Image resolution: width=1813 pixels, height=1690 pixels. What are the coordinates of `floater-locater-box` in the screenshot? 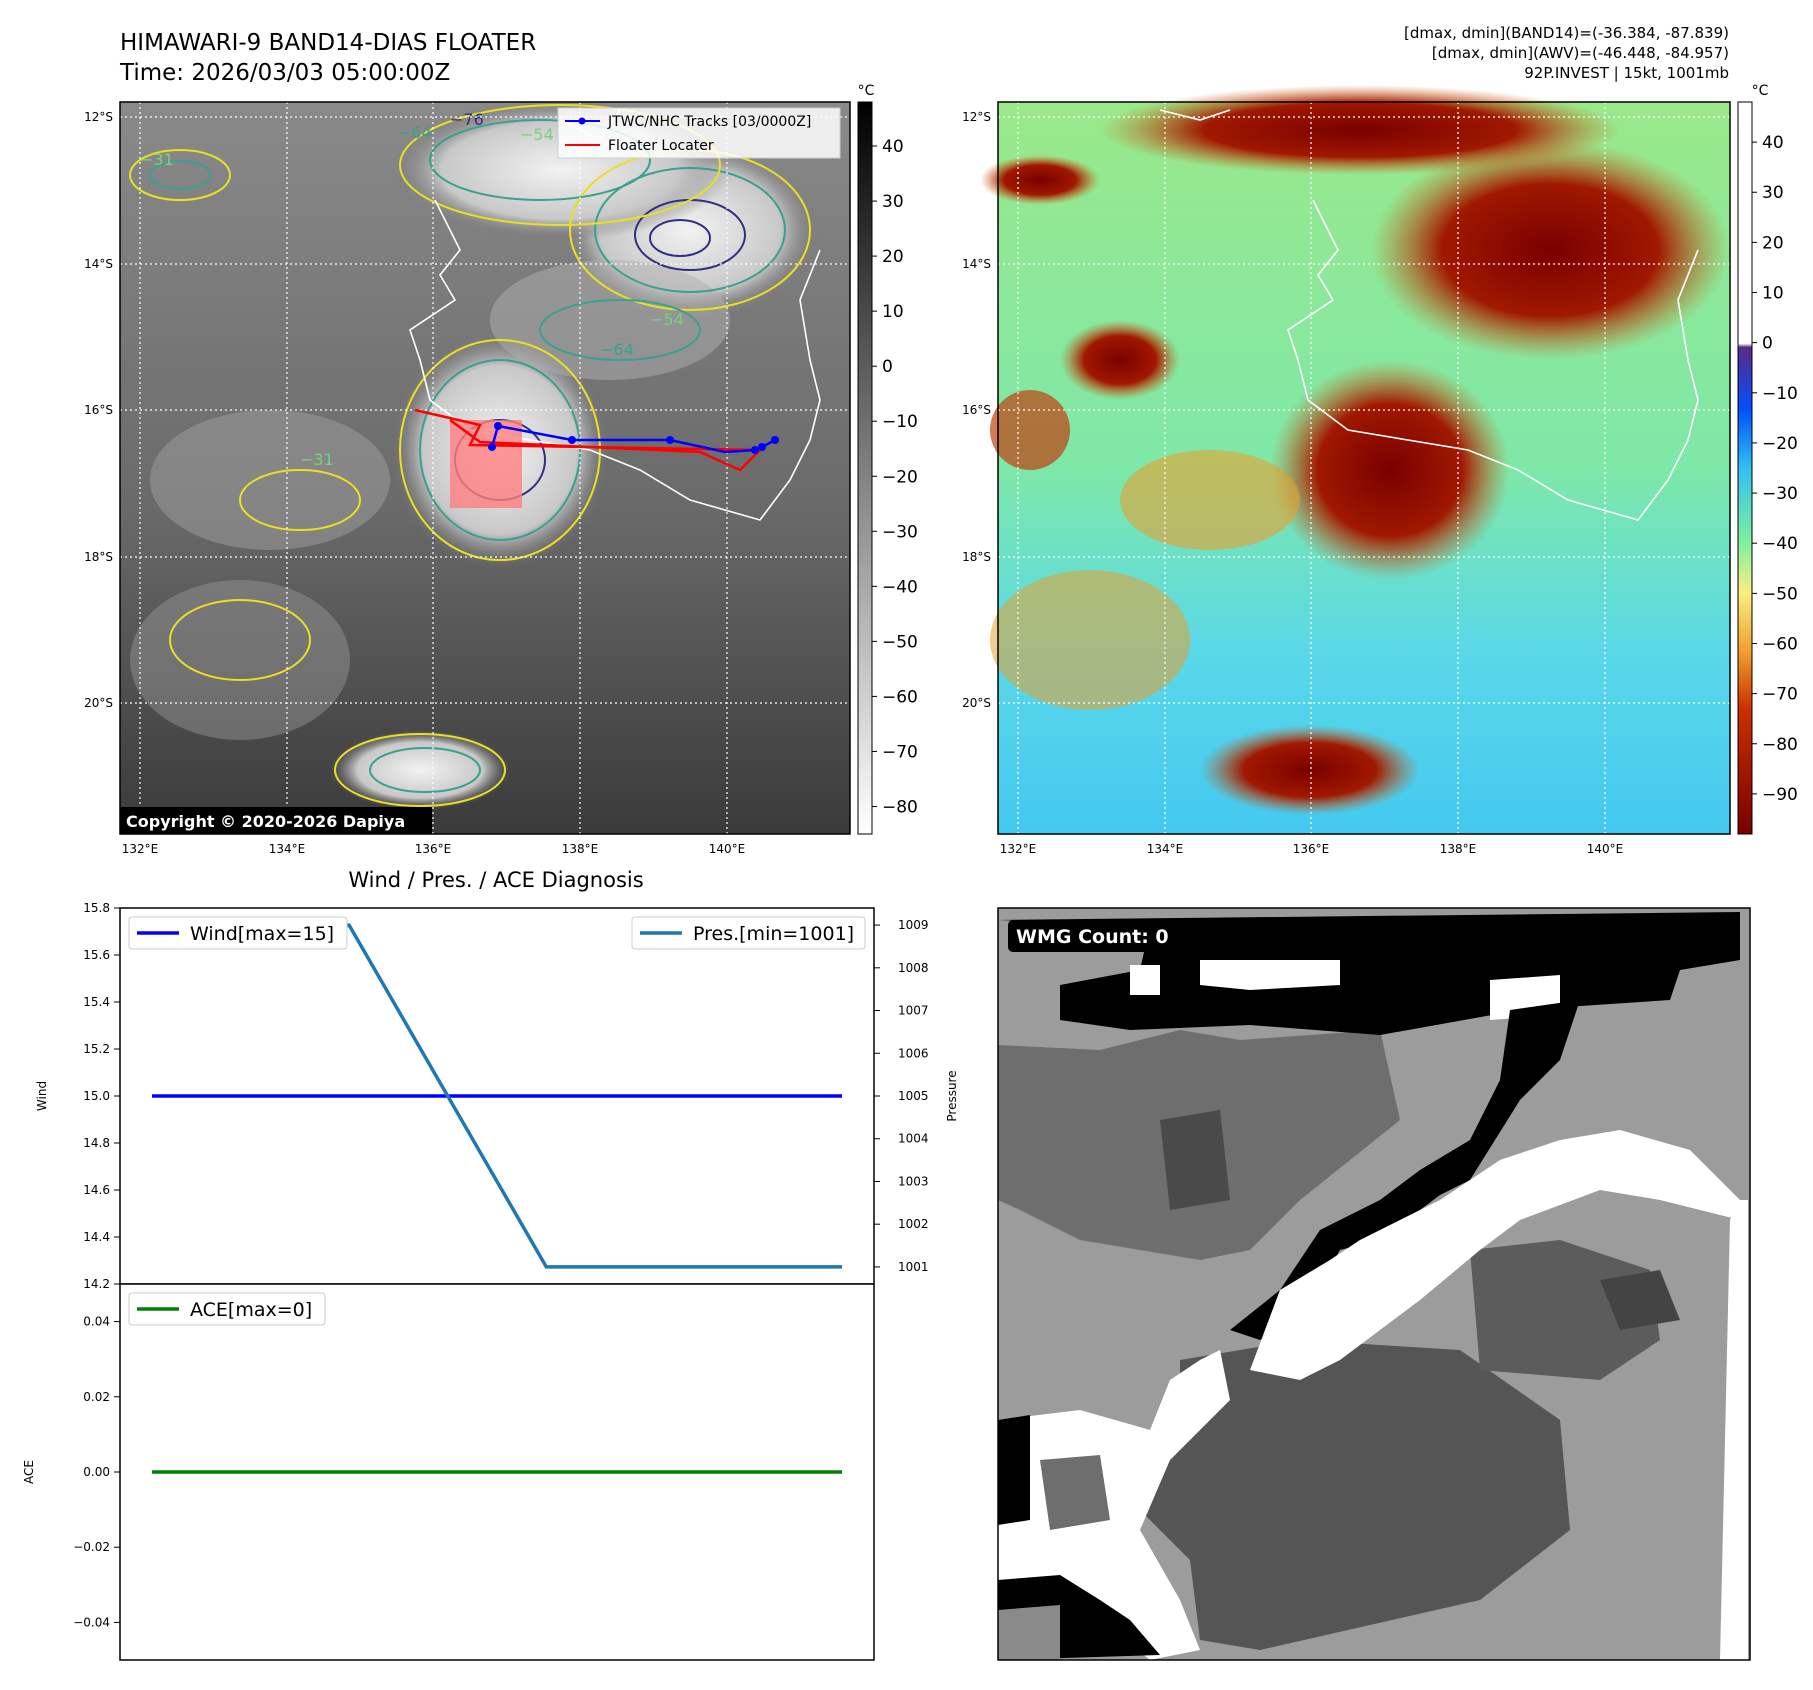 It's located at (486, 464).